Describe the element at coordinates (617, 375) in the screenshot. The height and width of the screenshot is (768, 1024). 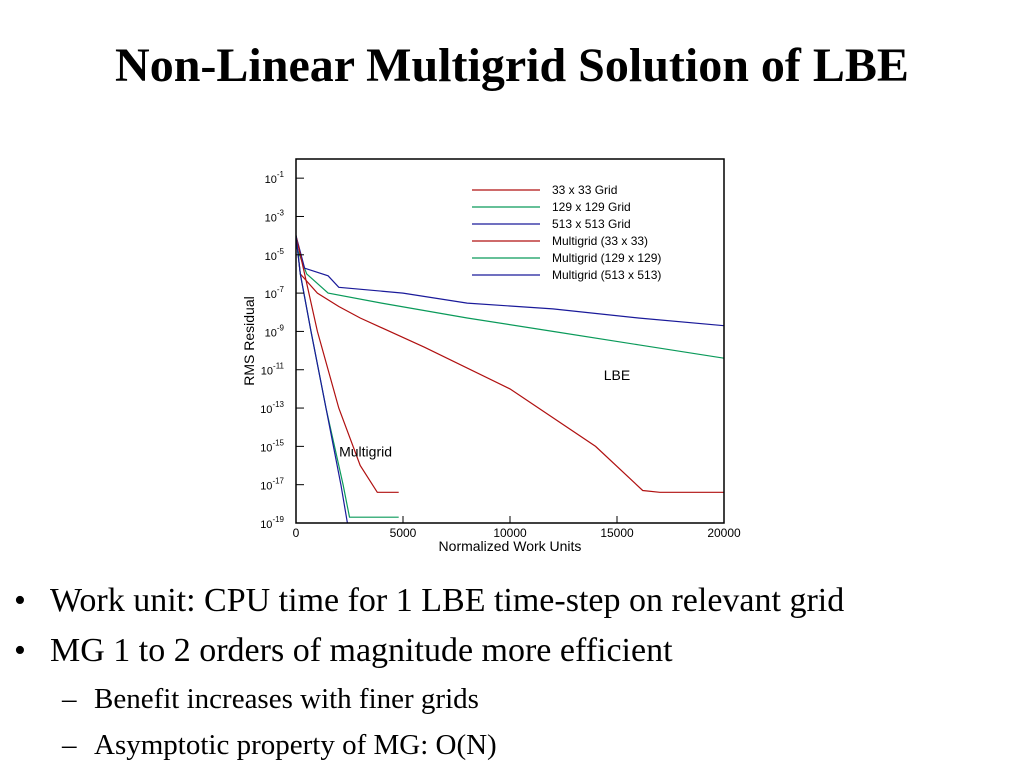
I see `annotation-lbe: LBE` at that location.